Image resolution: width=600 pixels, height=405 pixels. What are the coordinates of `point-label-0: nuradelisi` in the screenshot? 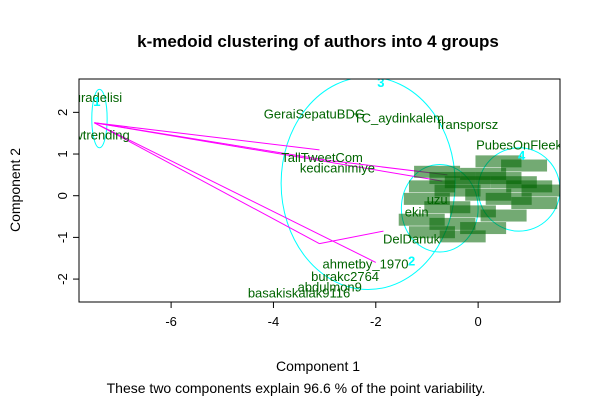 It's located at (95, 97).